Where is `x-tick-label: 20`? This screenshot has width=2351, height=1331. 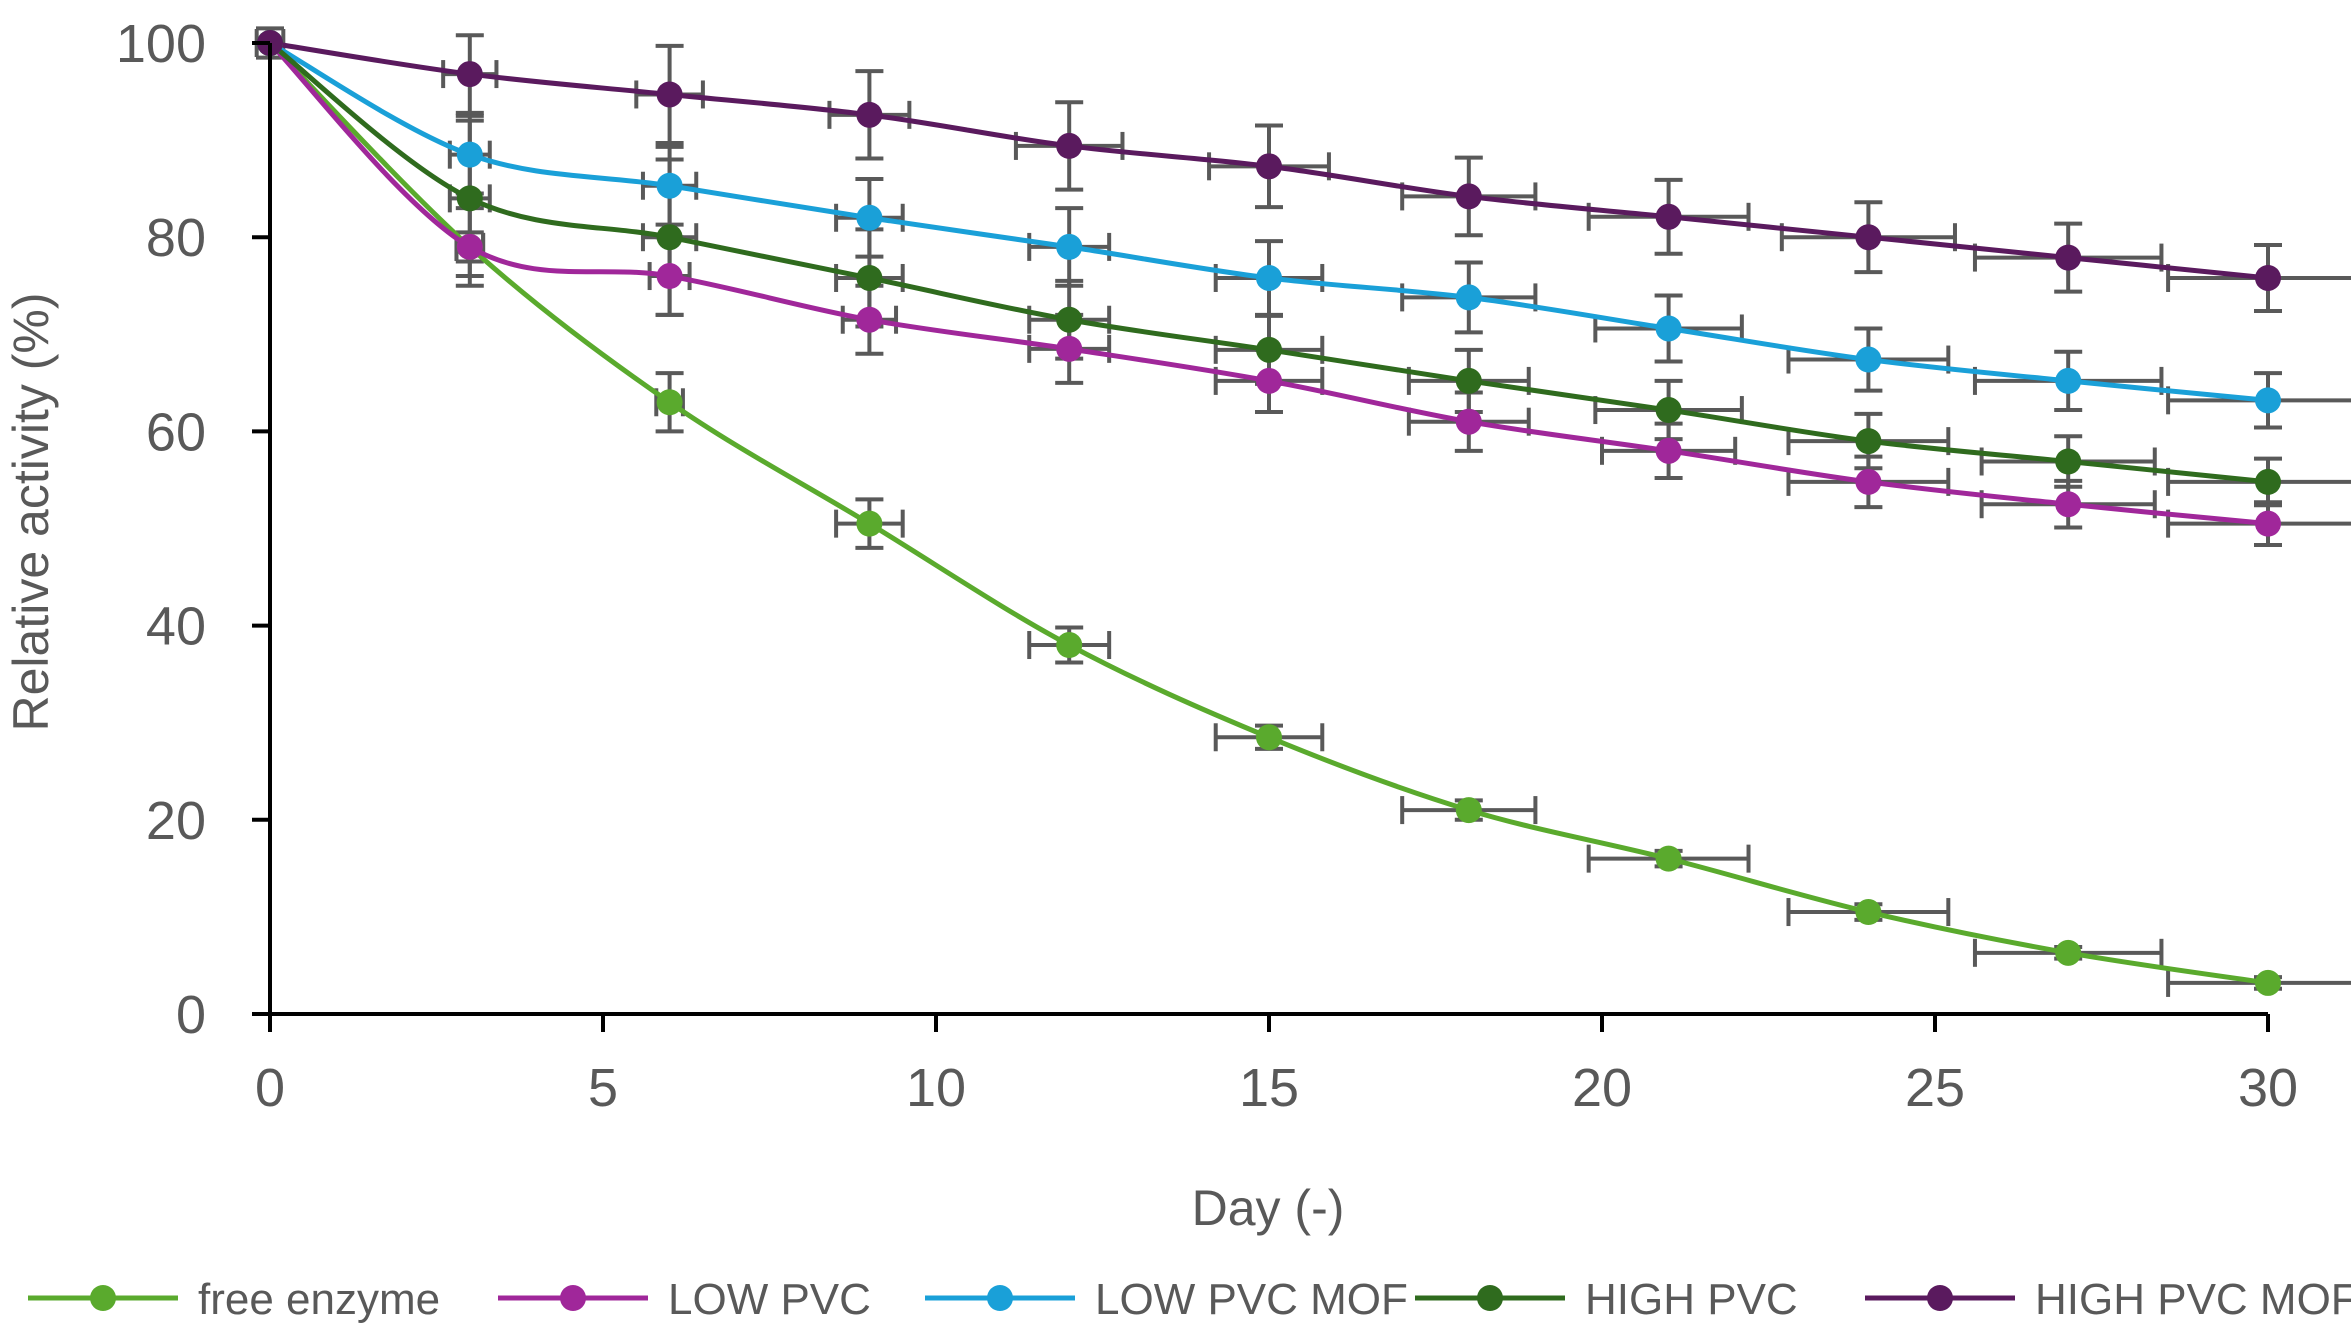 x-tick-label: 20 is located at coordinates (1602, 1088).